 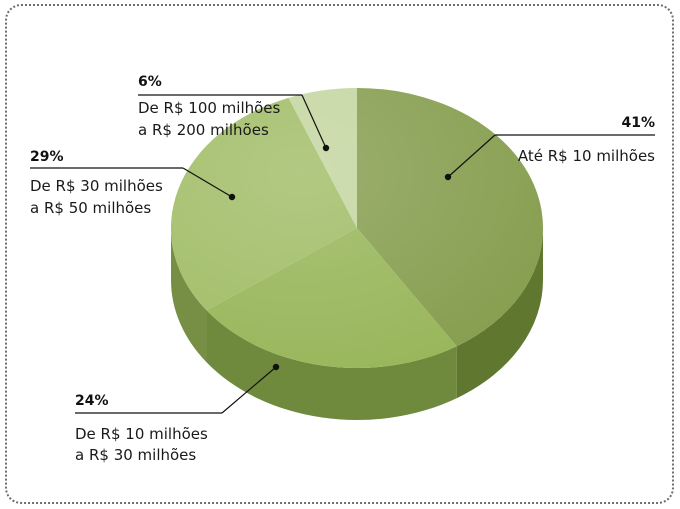 I want to click on slice-category-label-4-line-1: De R$ 100 milhões, so click(x=209, y=108).